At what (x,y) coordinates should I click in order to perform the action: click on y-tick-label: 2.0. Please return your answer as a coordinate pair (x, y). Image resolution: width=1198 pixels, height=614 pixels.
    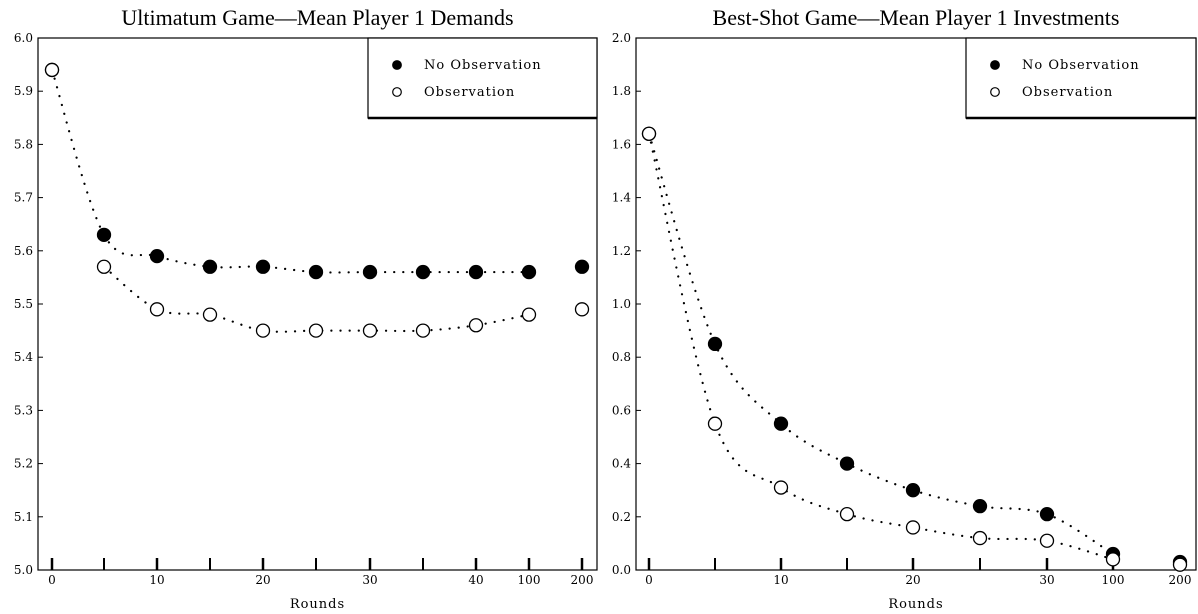
    Looking at the image, I should click on (621, 38).